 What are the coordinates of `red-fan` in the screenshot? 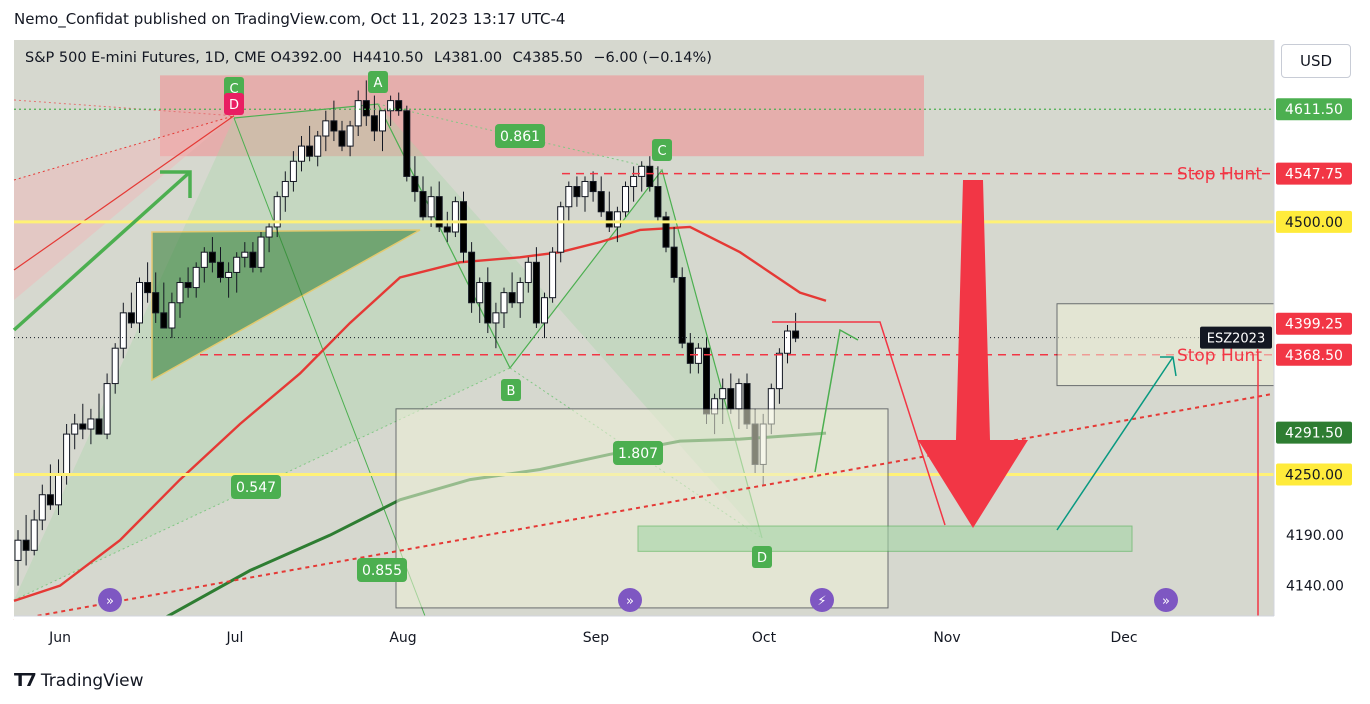 It's located at (124, 207).